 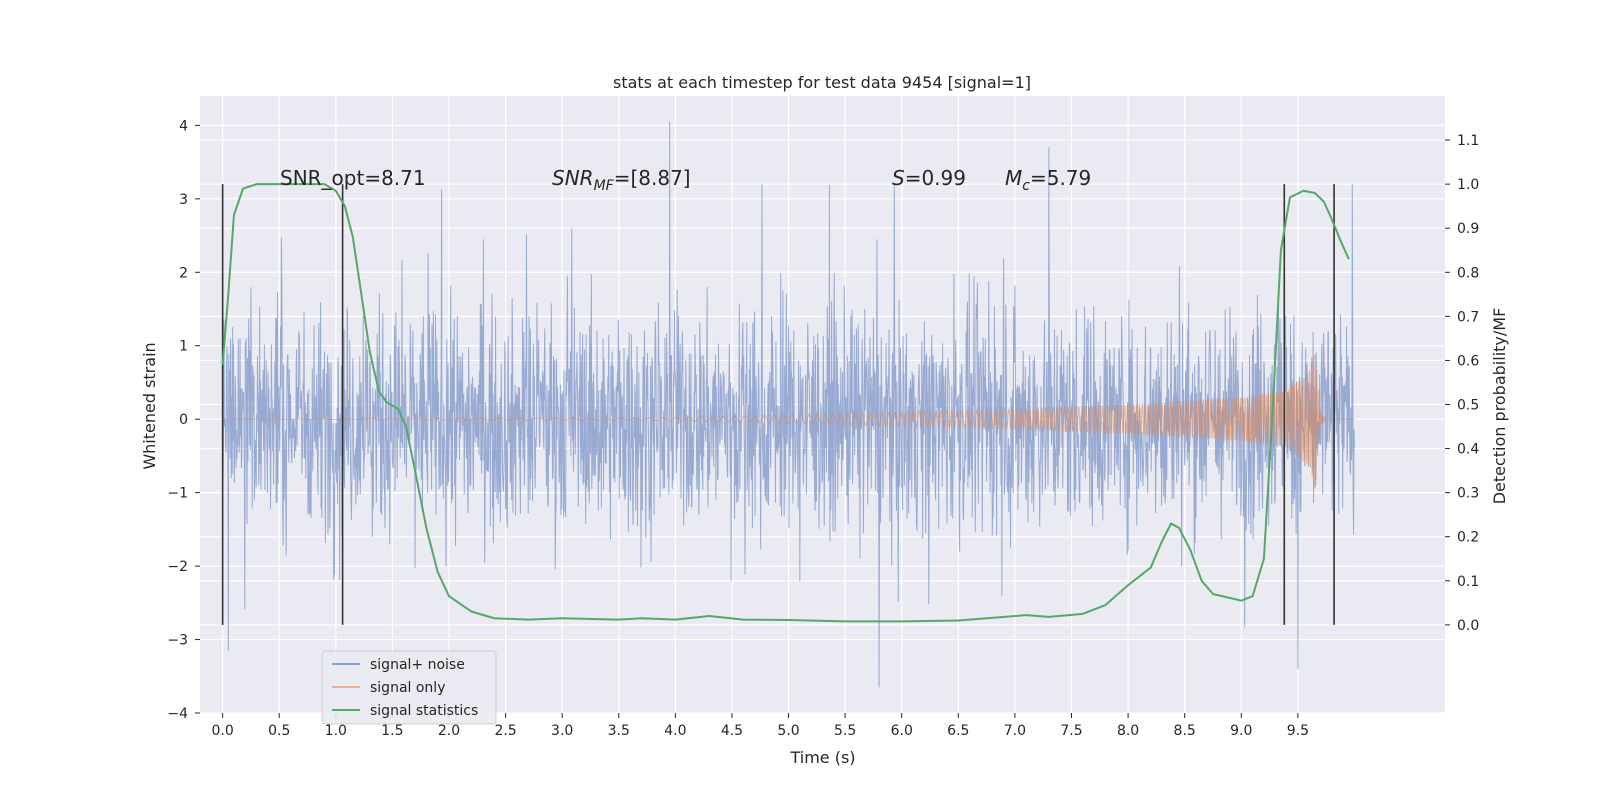 What do you see at coordinates (223, 731) in the screenshot?
I see `x-tick-label: 0.0` at bounding box center [223, 731].